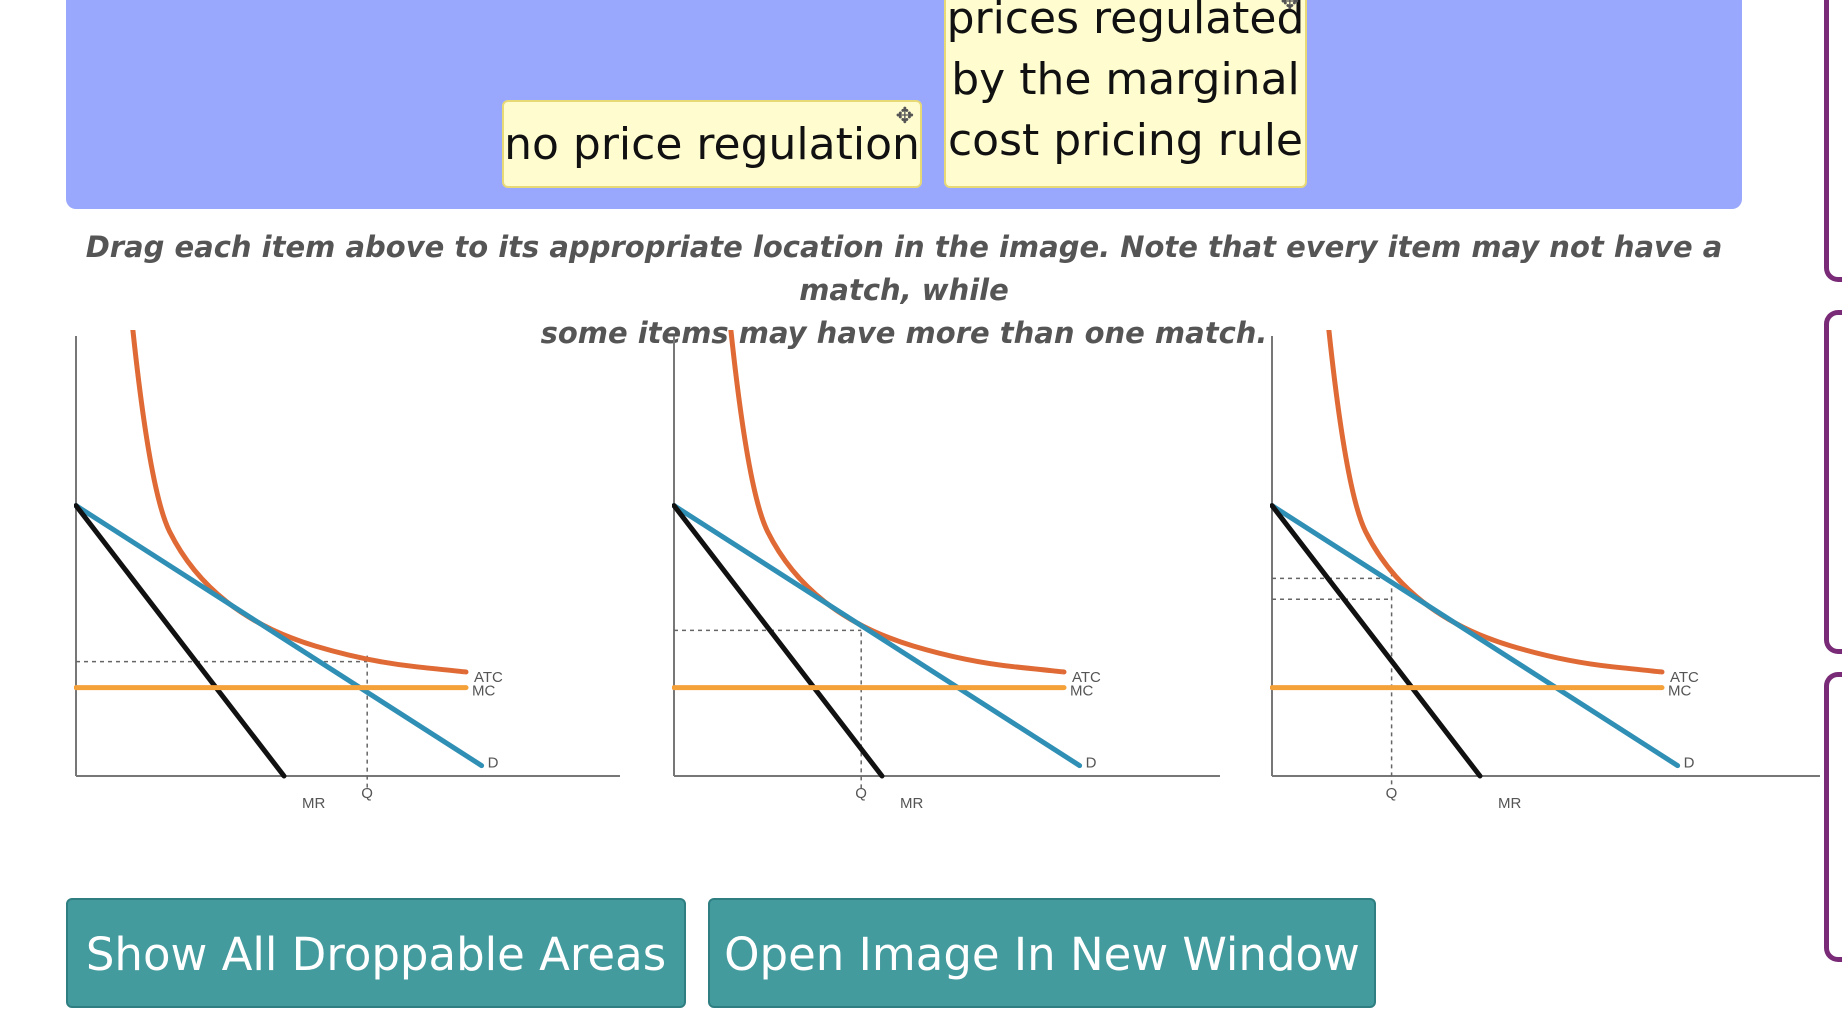 This screenshot has width=1842, height=1010. What do you see at coordinates (1042, 953) in the screenshot?
I see `open-image-new-window-button: Open Image In New Window` at bounding box center [1042, 953].